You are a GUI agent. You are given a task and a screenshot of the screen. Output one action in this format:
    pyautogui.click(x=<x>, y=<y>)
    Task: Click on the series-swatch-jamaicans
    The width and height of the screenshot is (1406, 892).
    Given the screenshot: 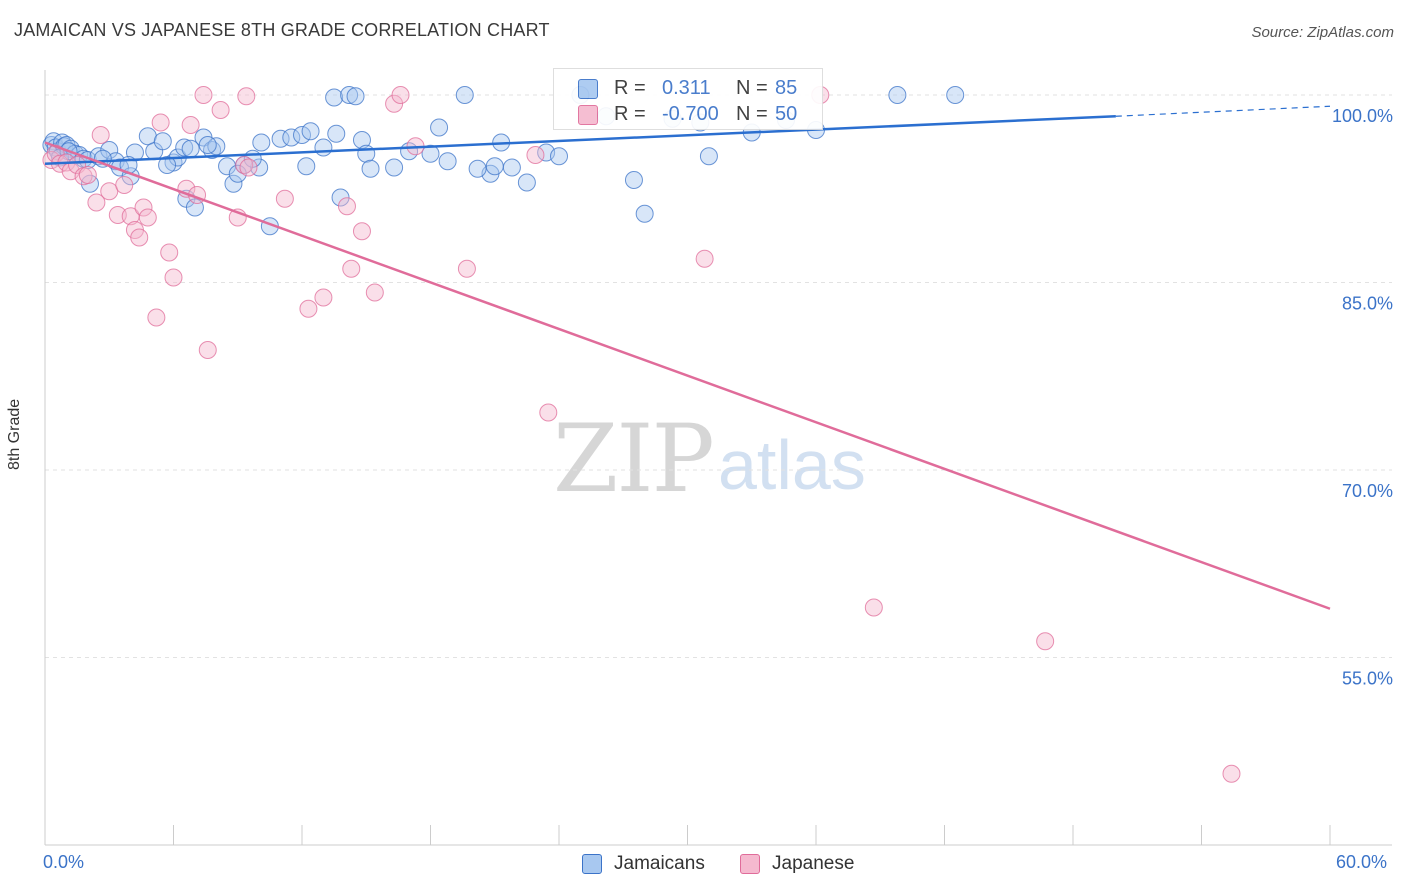 What is the action you would take?
    pyautogui.click(x=592, y=864)
    